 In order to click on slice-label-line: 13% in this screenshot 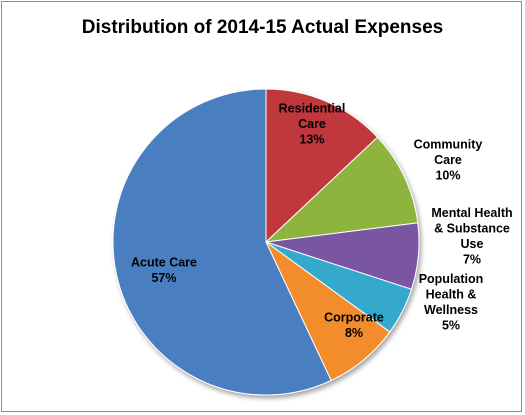, I will do `click(311, 140)`.